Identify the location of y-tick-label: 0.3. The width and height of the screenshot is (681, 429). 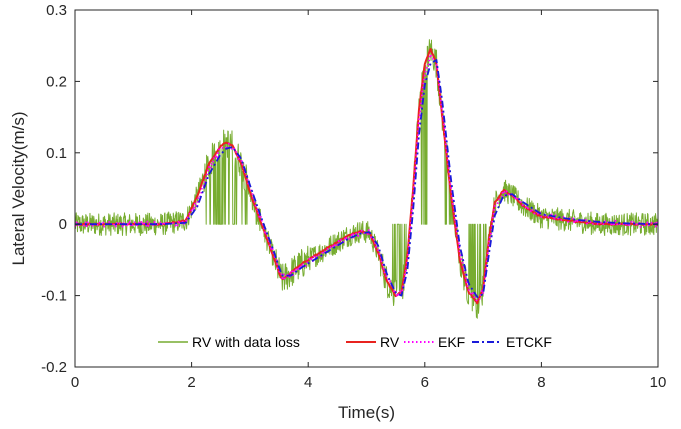
(56, 10).